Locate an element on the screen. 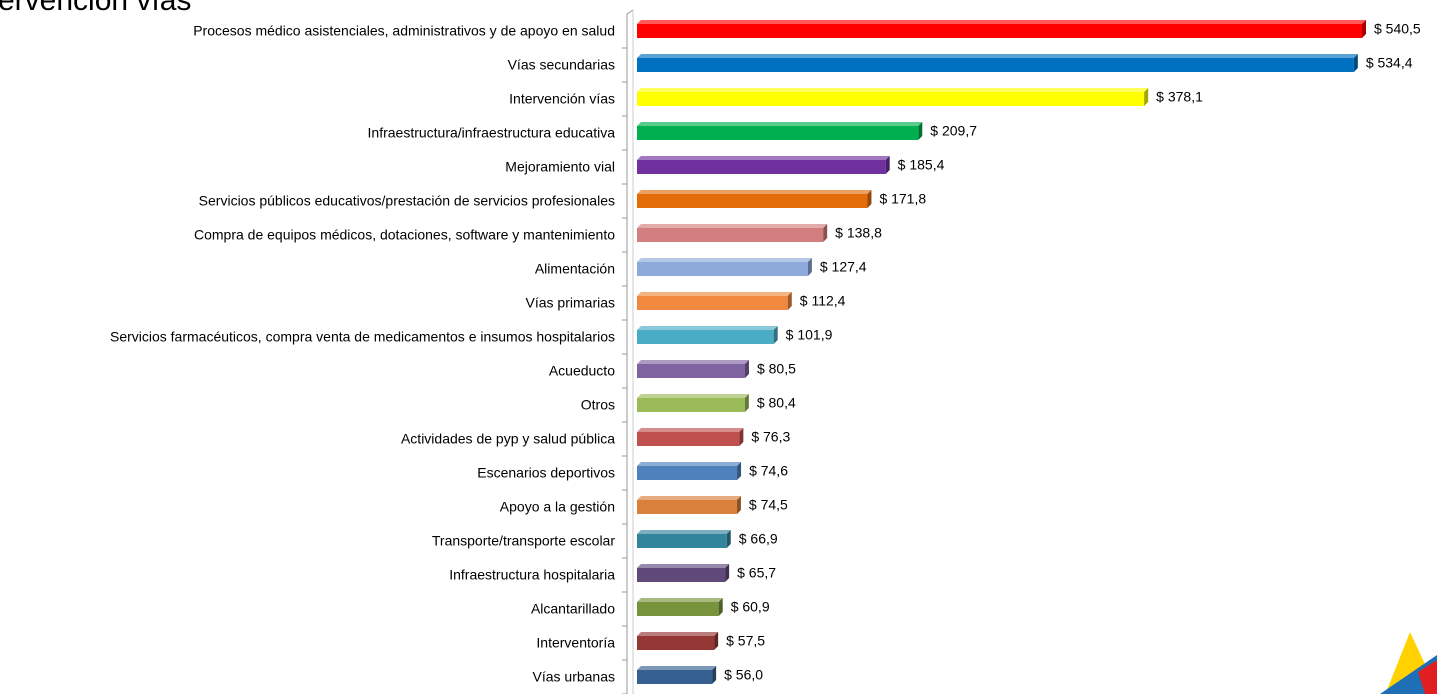 The width and height of the screenshot is (1437, 694). value-label: $ 80,4 is located at coordinates (776, 403).